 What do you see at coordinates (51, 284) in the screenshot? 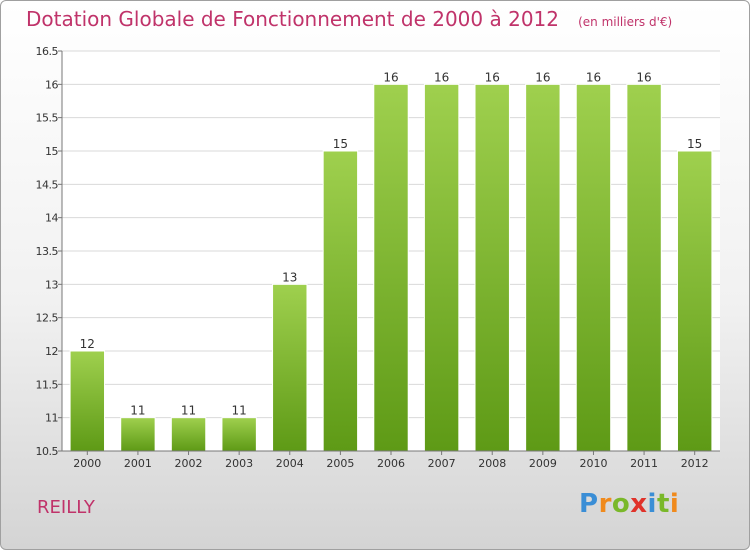
I see `y-tick-label: 13` at bounding box center [51, 284].